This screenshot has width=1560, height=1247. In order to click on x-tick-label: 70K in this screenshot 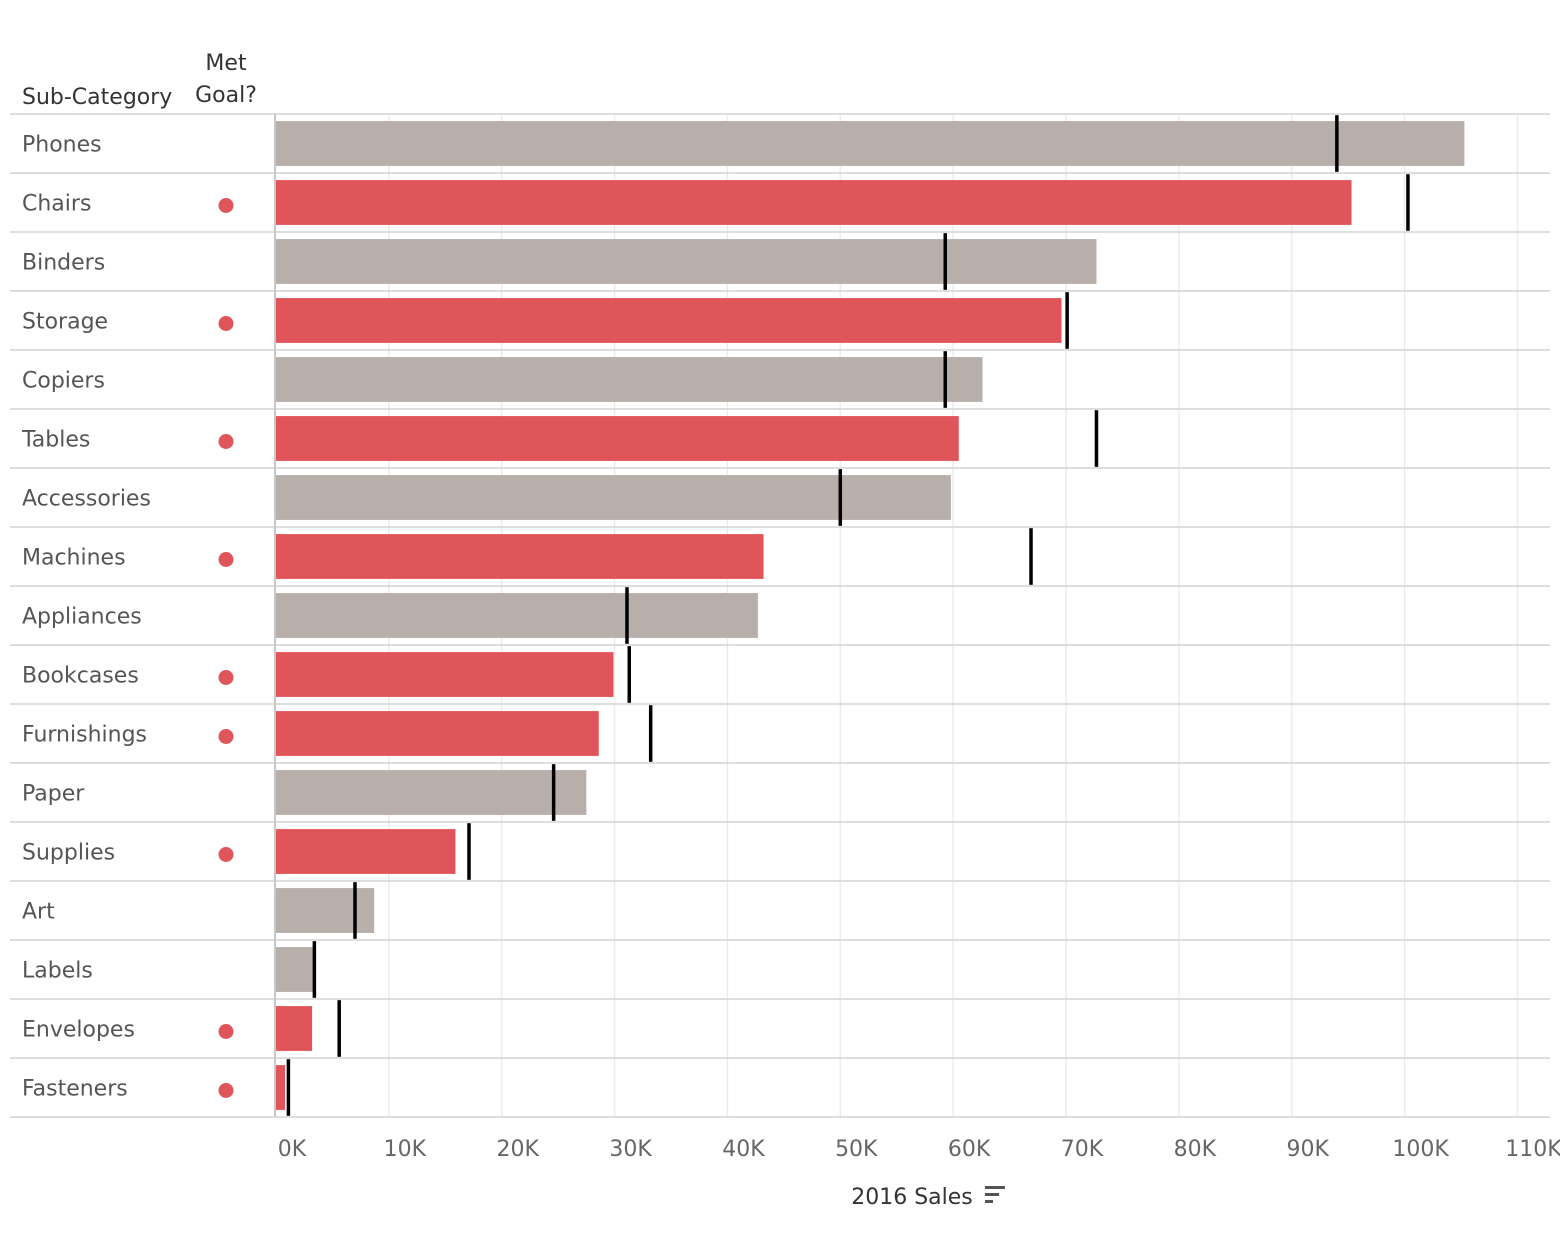, I will do `click(1082, 1149)`.